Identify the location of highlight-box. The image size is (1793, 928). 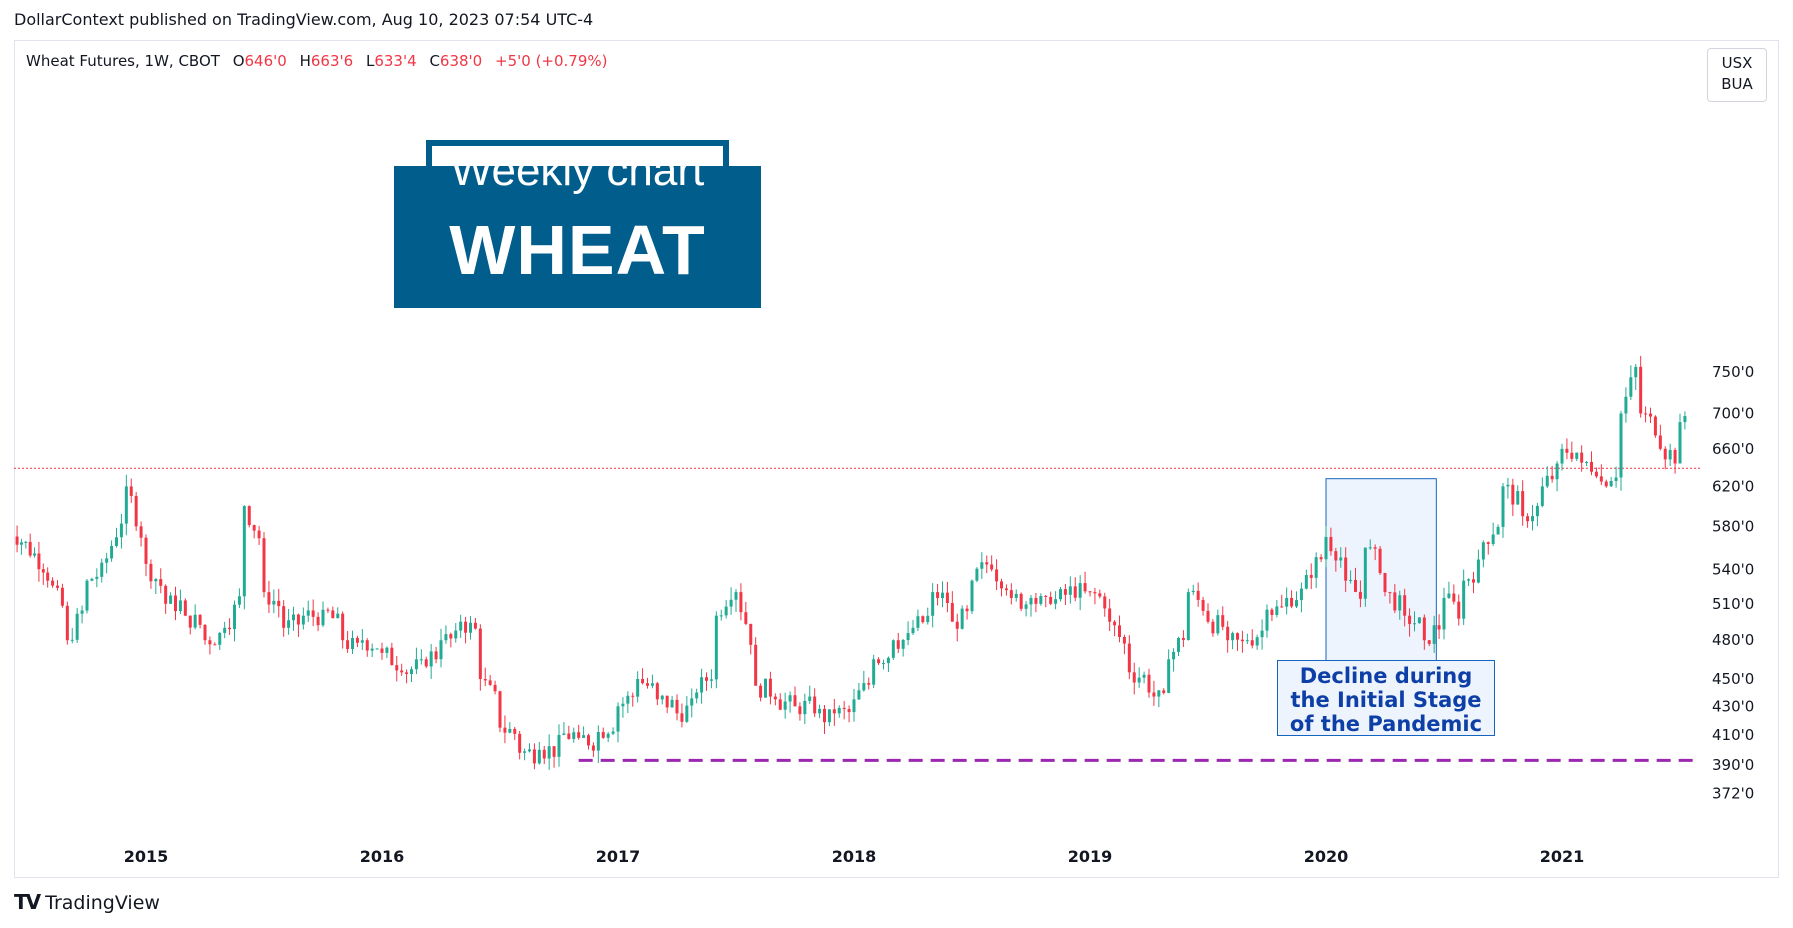
(1381, 574).